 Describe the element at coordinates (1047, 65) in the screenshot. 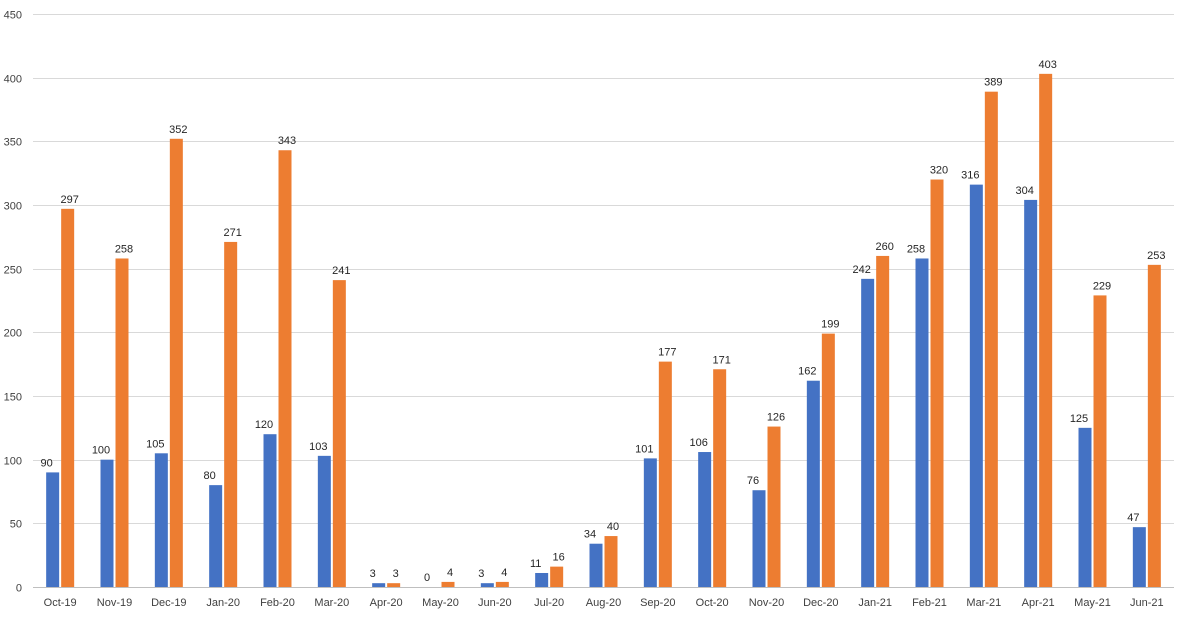

I see `data-label-series-2: 403` at that location.